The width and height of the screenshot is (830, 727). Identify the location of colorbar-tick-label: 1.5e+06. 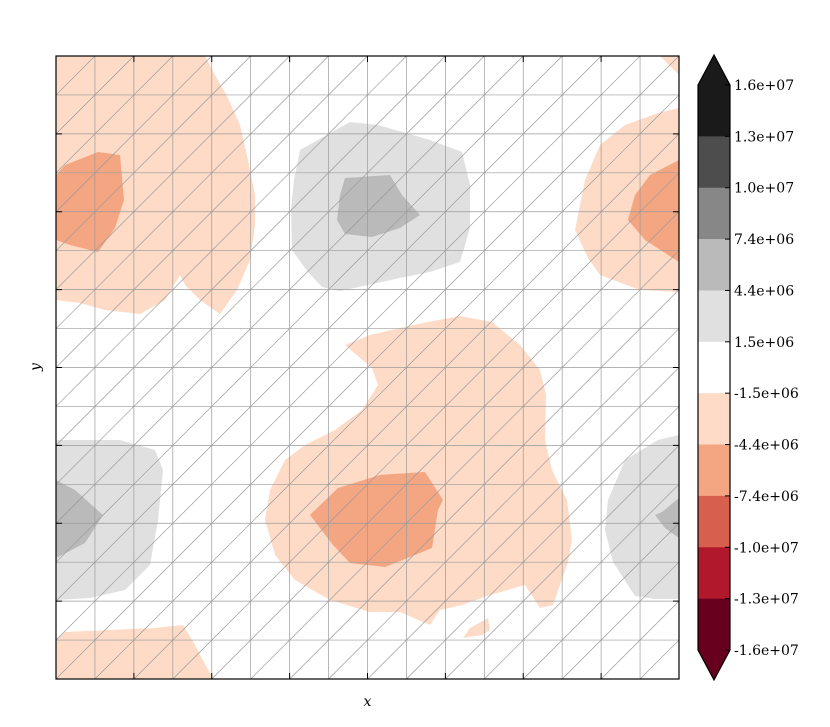
(764, 343).